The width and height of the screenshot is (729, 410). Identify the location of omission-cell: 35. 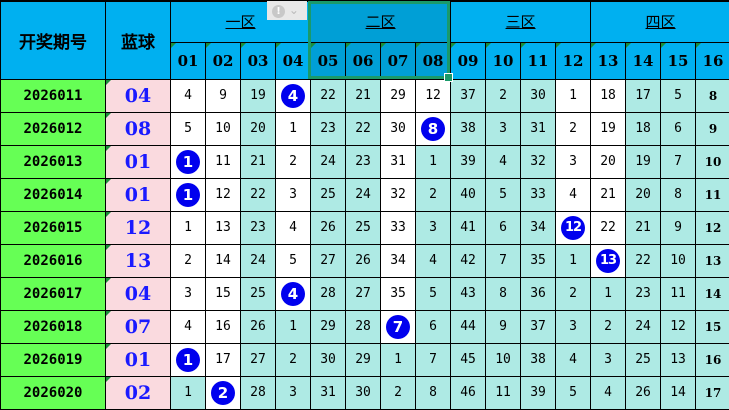
(398, 293).